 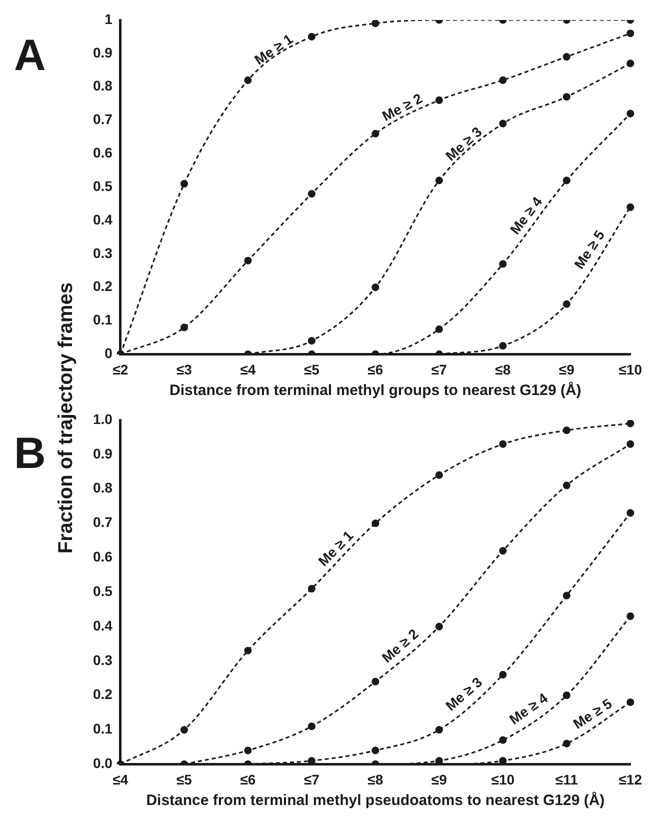 What do you see at coordinates (630, 779) in the screenshot?
I see `x-tick-label: ≤12` at bounding box center [630, 779].